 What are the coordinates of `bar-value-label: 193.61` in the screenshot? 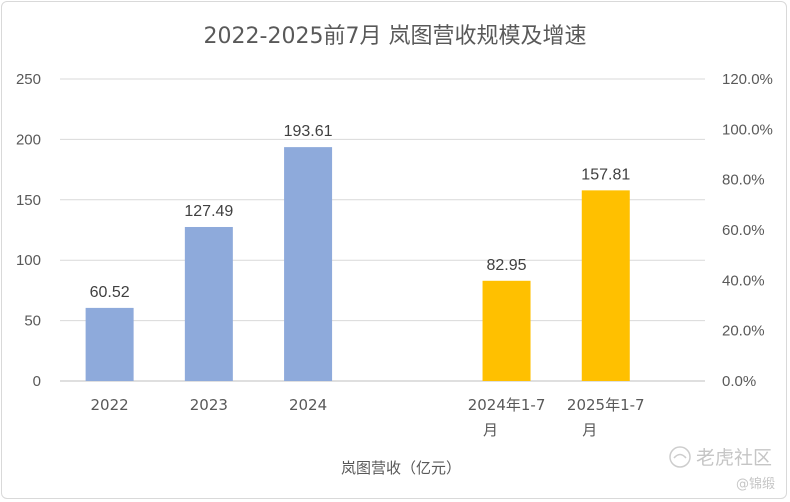 It's located at (308, 131).